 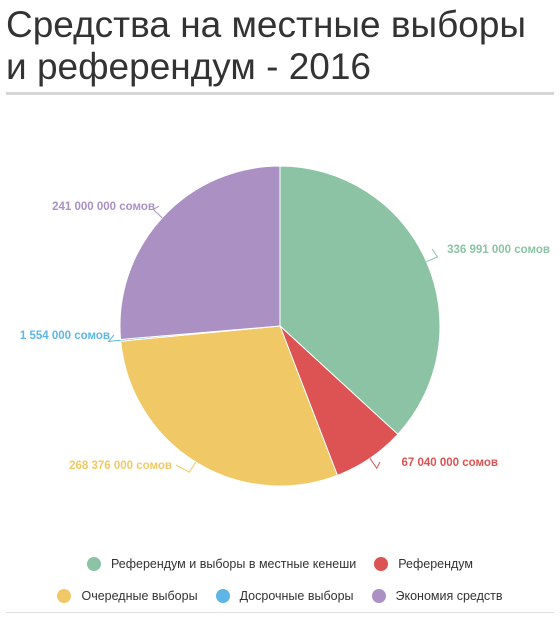 I want to click on bottom-divider, so click(x=280, y=612).